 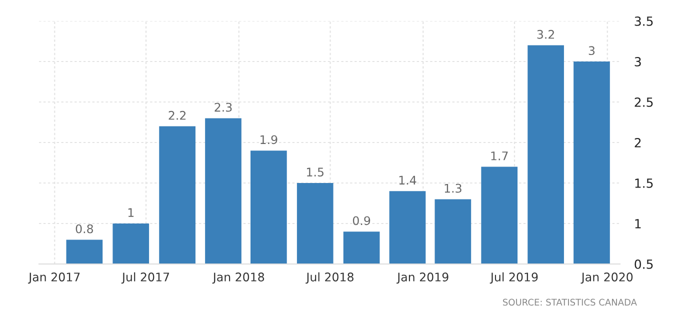 What do you see at coordinates (545, 34) in the screenshot?
I see `data-label: 3.2` at bounding box center [545, 34].